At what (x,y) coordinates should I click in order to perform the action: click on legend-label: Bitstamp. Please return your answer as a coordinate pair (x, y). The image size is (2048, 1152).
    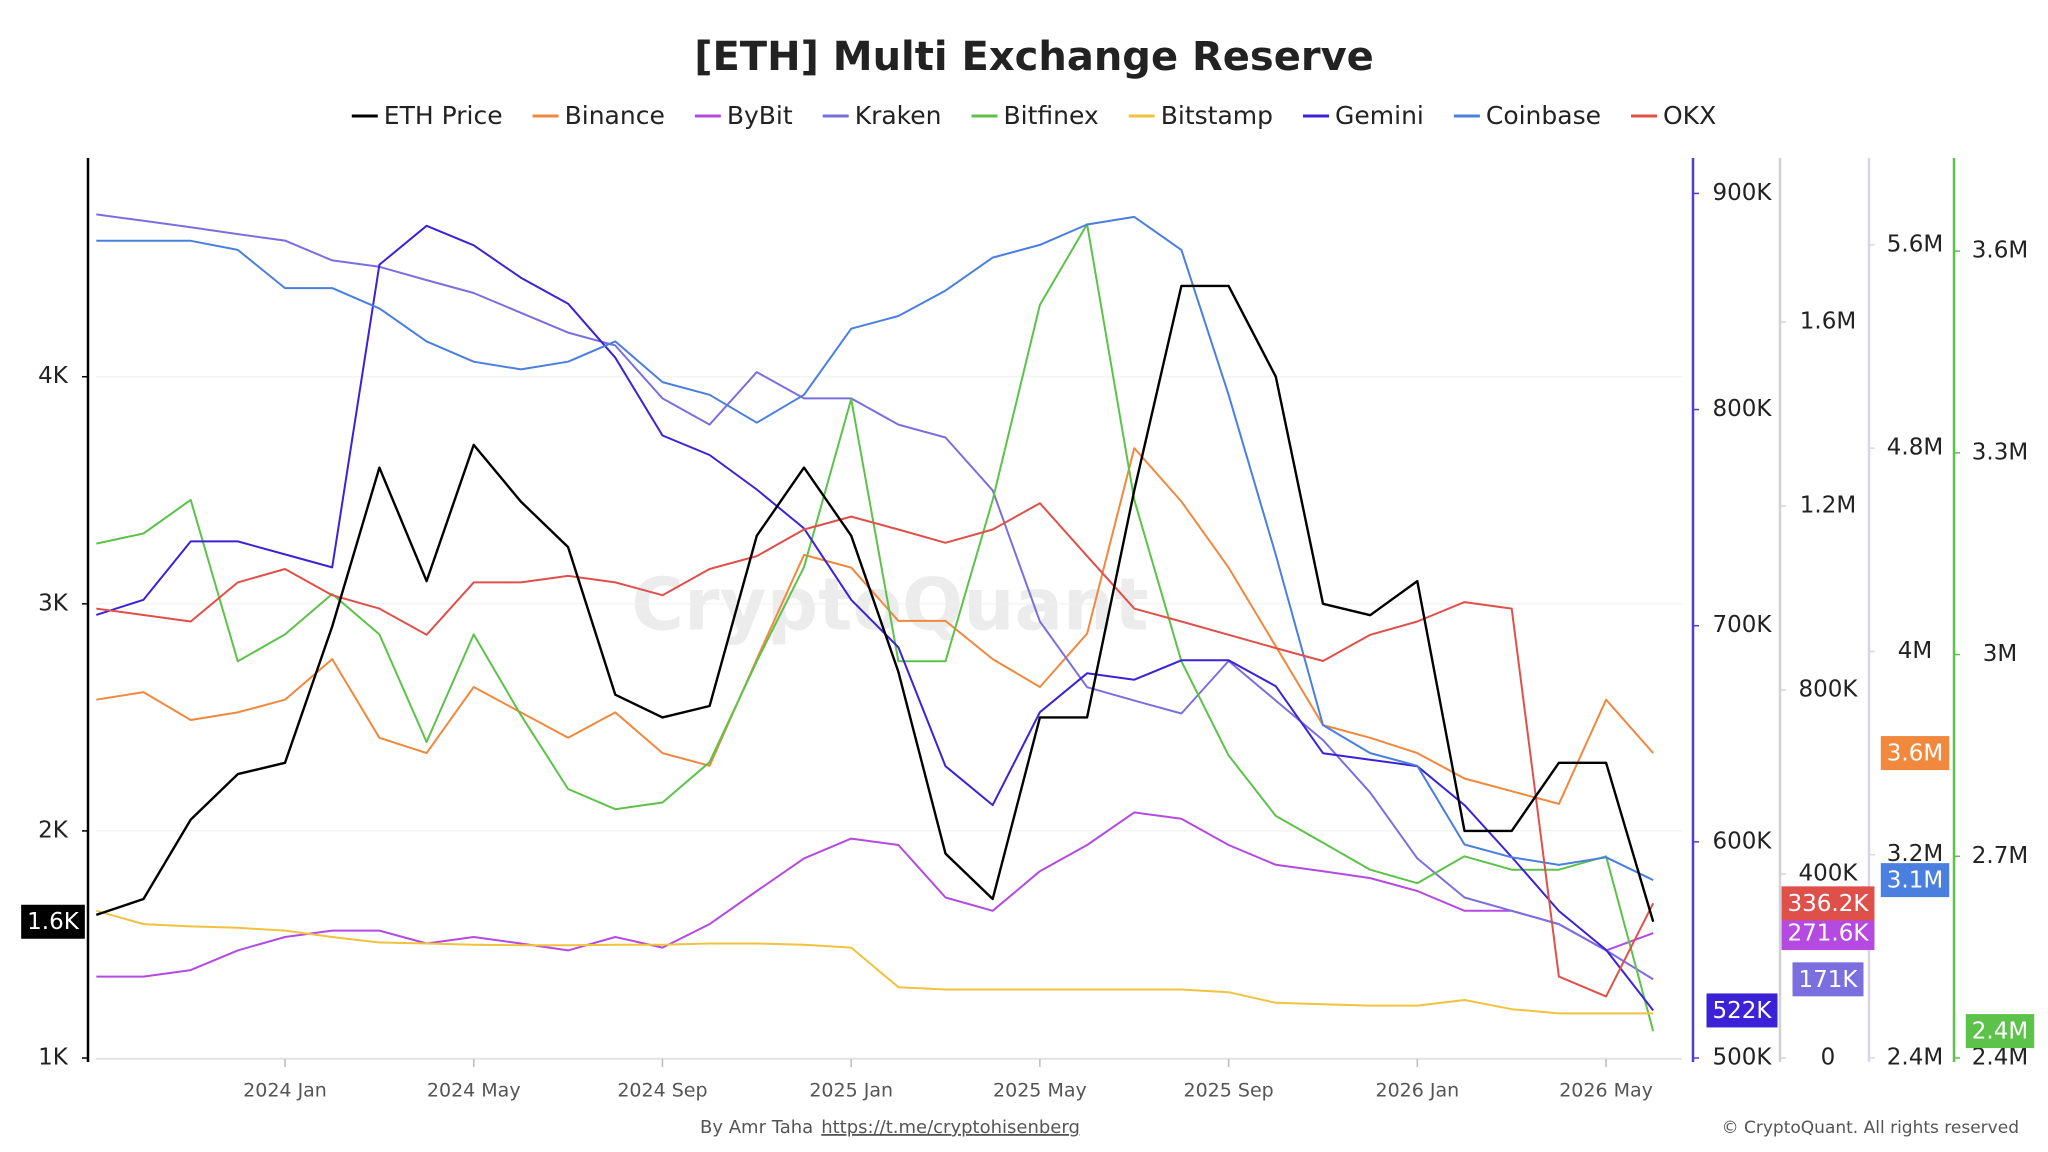
    Looking at the image, I should click on (1217, 115).